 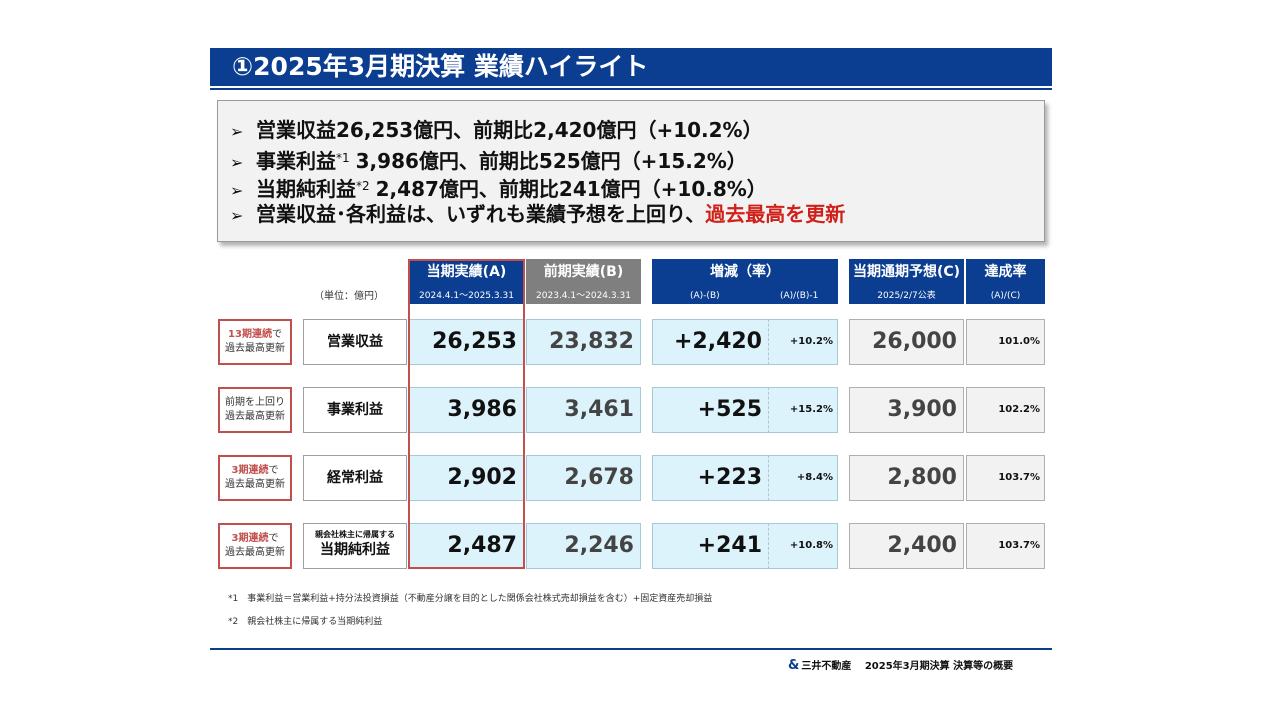 I want to click on change-rate: +8.4%, so click(x=803, y=478).